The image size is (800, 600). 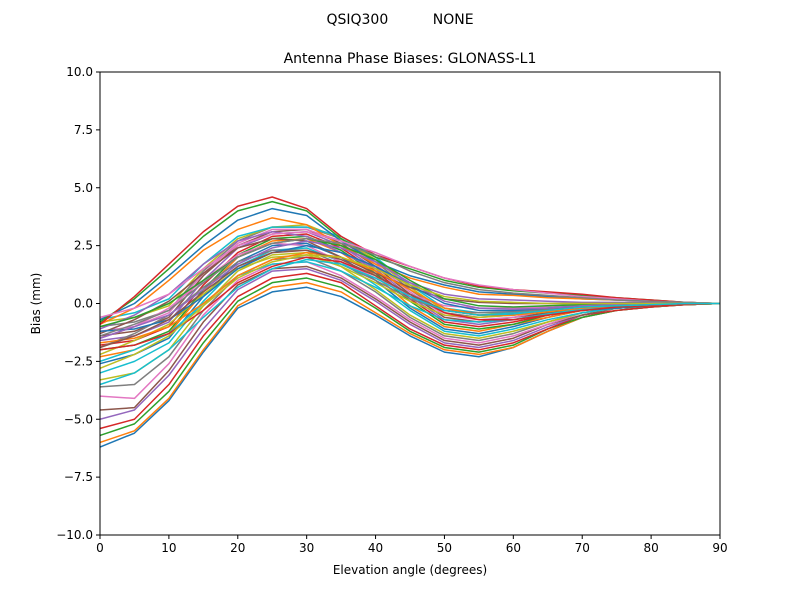 What do you see at coordinates (78, 477) in the screenshot?
I see `y-tick-label: −7.5` at bounding box center [78, 477].